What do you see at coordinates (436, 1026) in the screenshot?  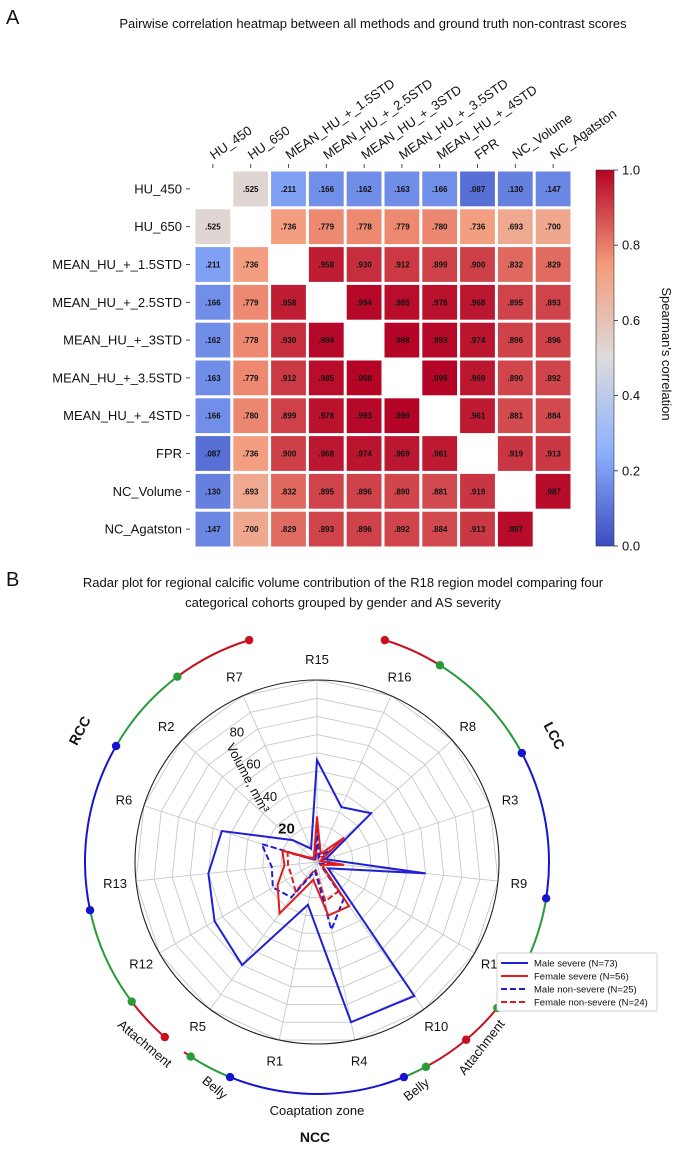 I see `radar-category-label: R10` at bounding box center [436, 1026].